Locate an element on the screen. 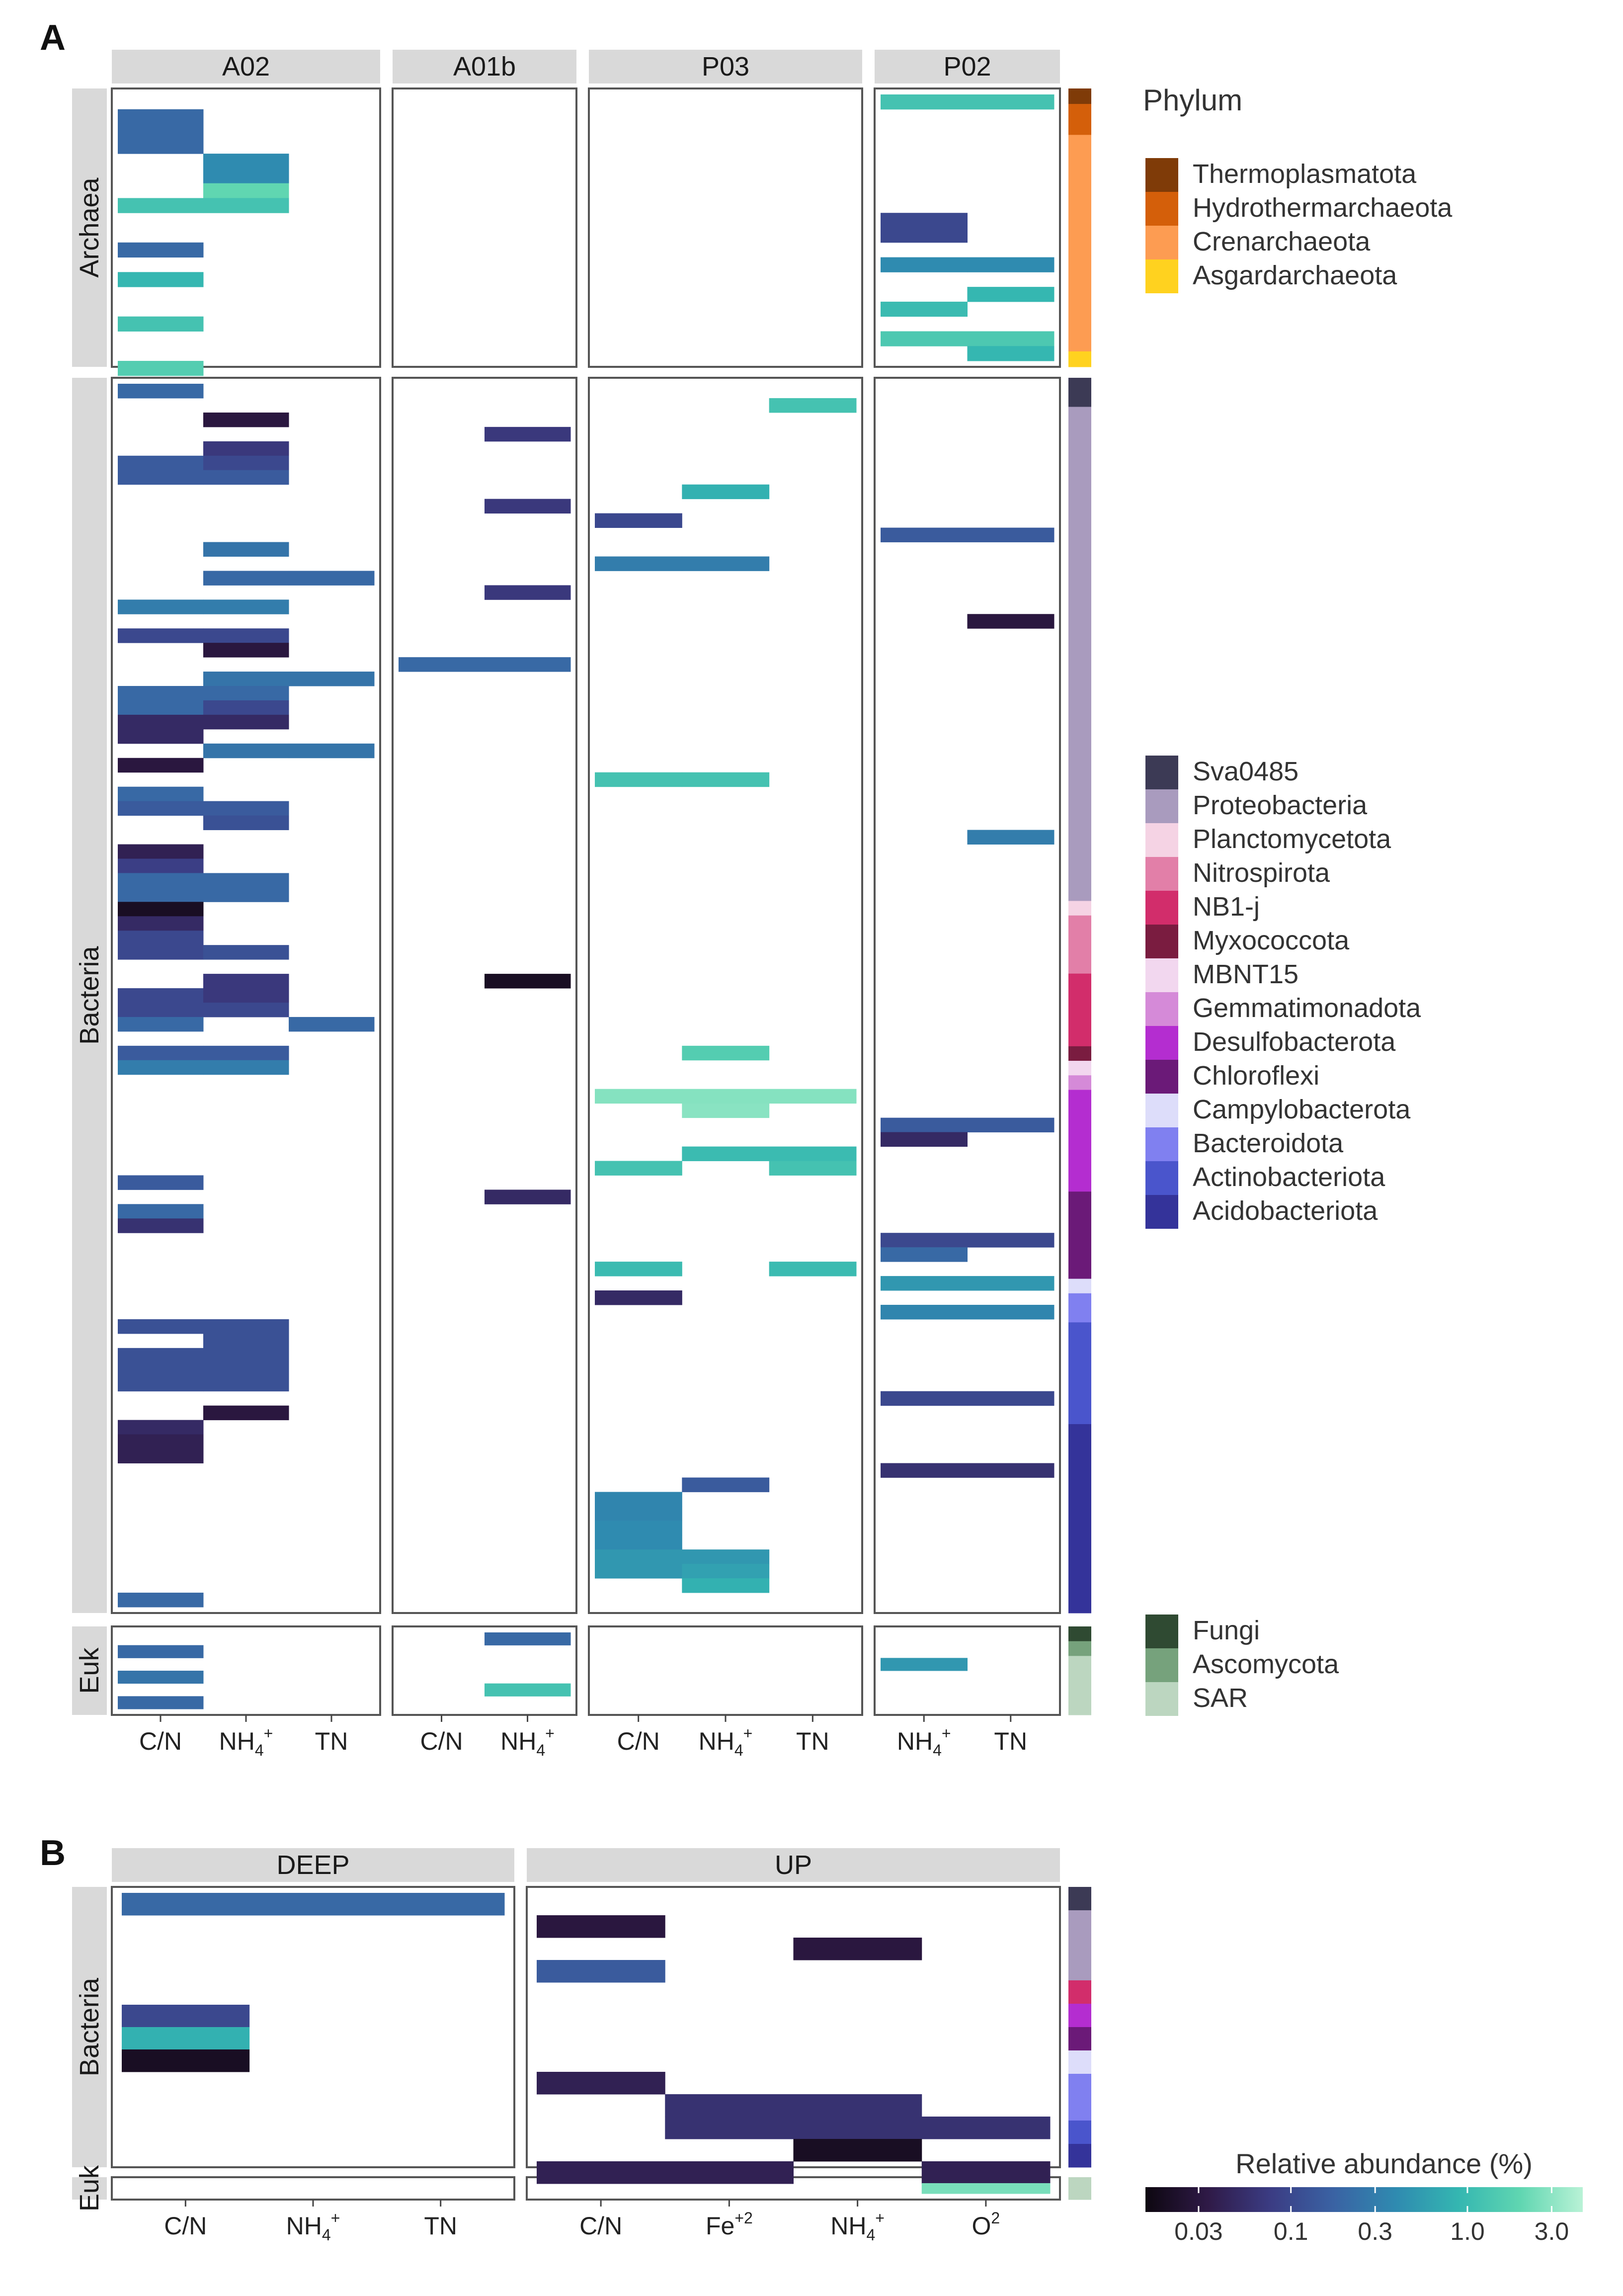  legend-swatch-nb1-j is located at coordinates (1161, 908).